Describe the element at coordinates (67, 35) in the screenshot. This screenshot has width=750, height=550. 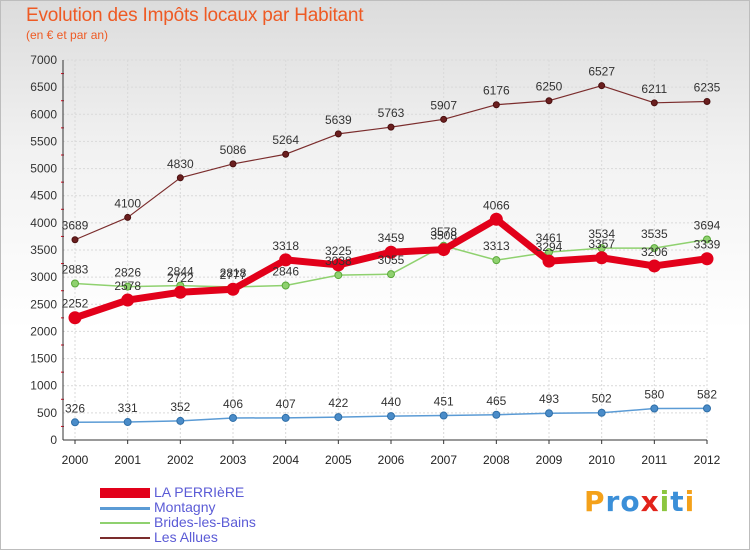
I see `chart-subtitle: (en € et par an)` at that location.